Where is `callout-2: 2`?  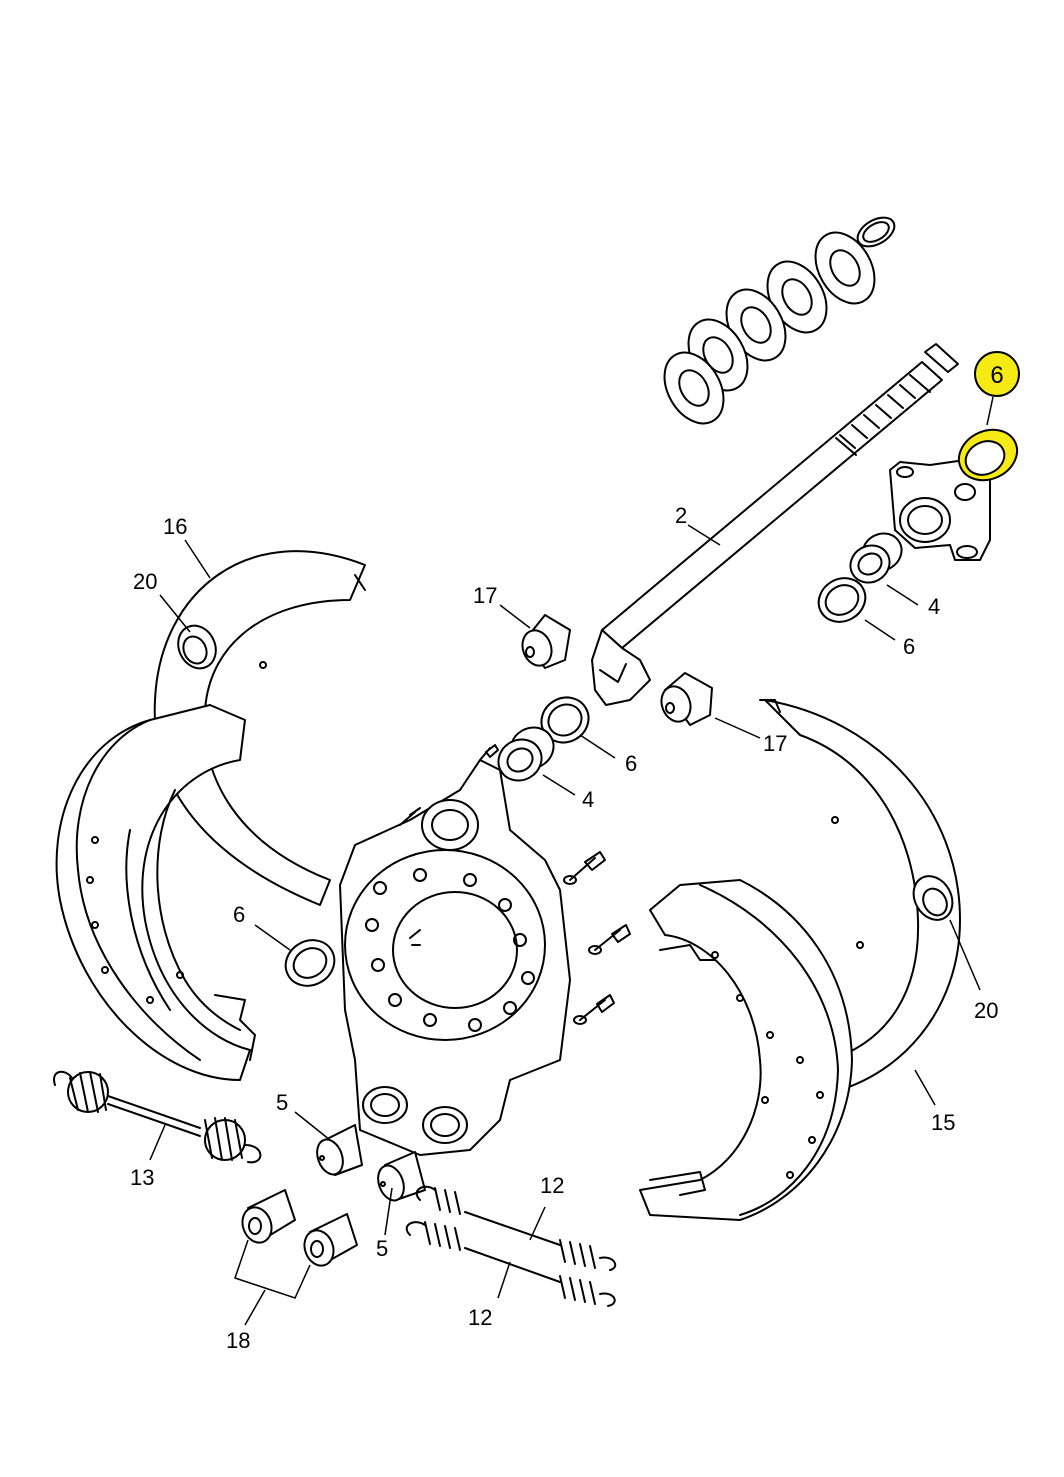
callout-2: 2 is located at coordinates (681, 515).